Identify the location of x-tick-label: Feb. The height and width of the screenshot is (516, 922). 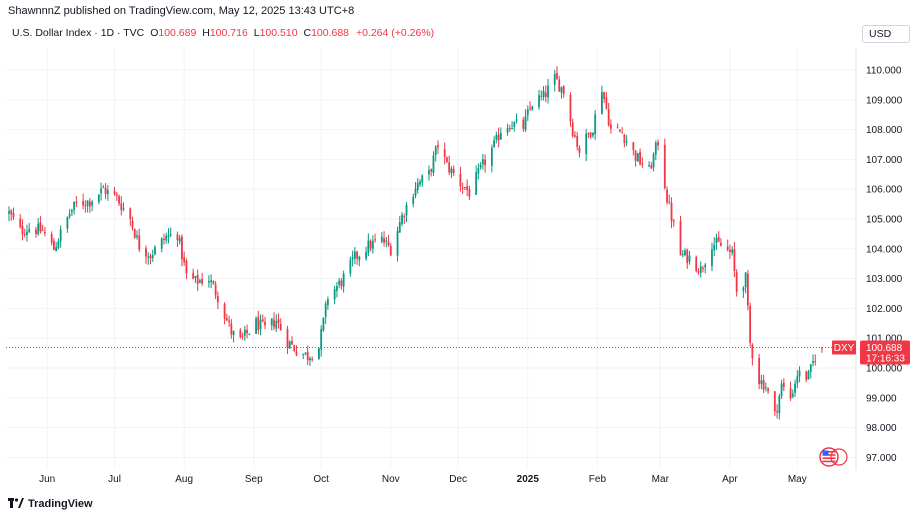
(598, 479).